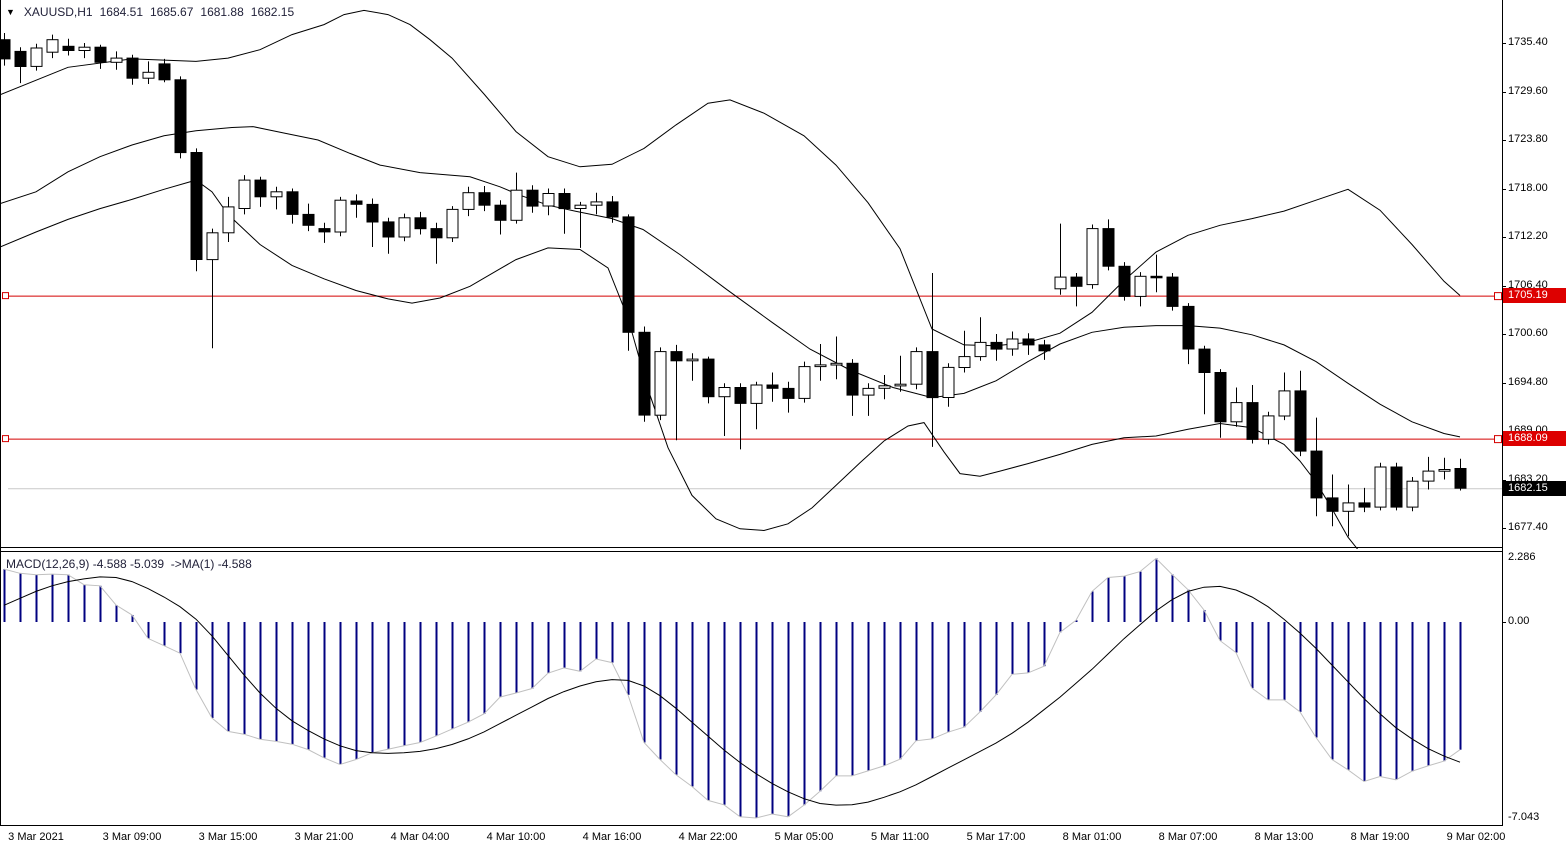 The height and width of the screenshot is (850, 1566). What do you see at coordinates (1188, 837) in the screenshot?
I see `time-tick-label: 8 Mar 07:00` at bounding box center [1188, 837].